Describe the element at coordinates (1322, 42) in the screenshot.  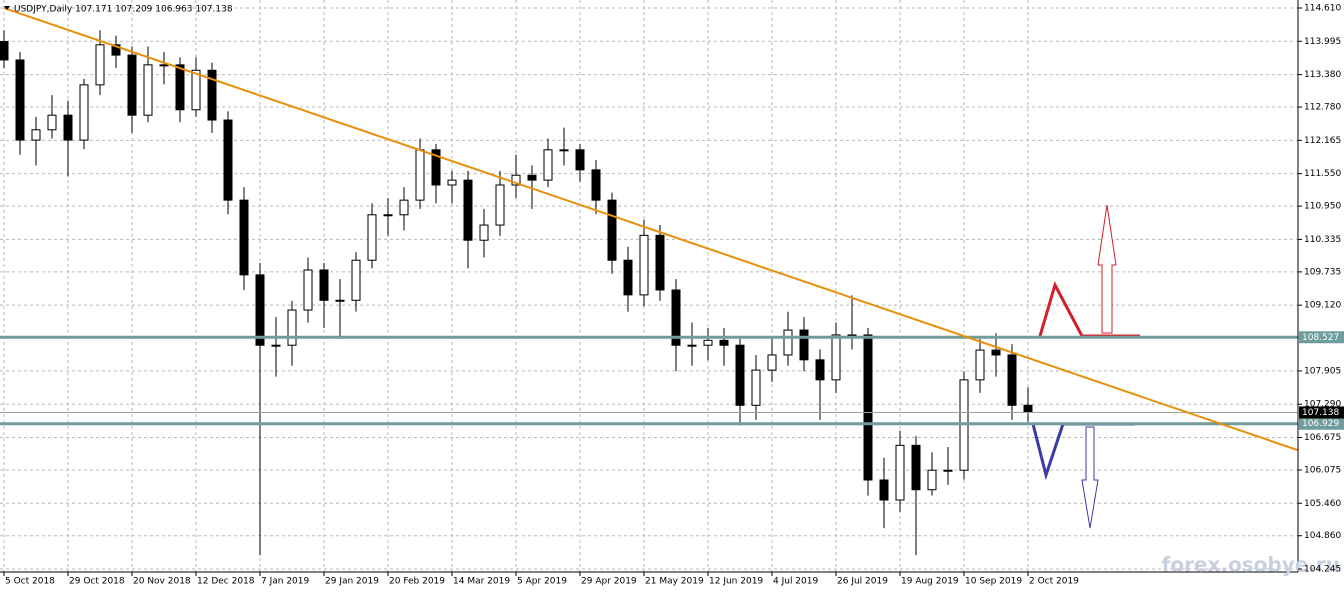
I see `y-tick-label: 113.995` at that location.